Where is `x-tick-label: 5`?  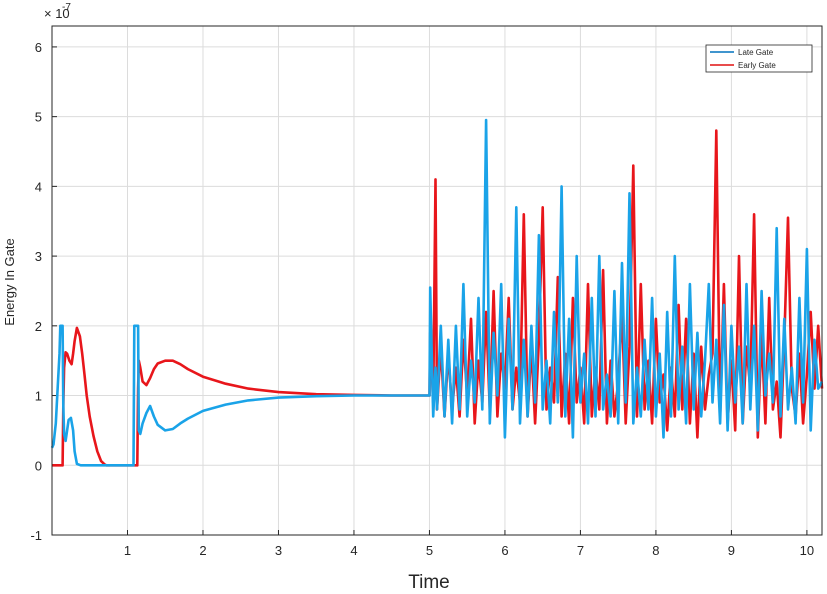
x-tick-label: 5 is located at coordinates (429, 550).